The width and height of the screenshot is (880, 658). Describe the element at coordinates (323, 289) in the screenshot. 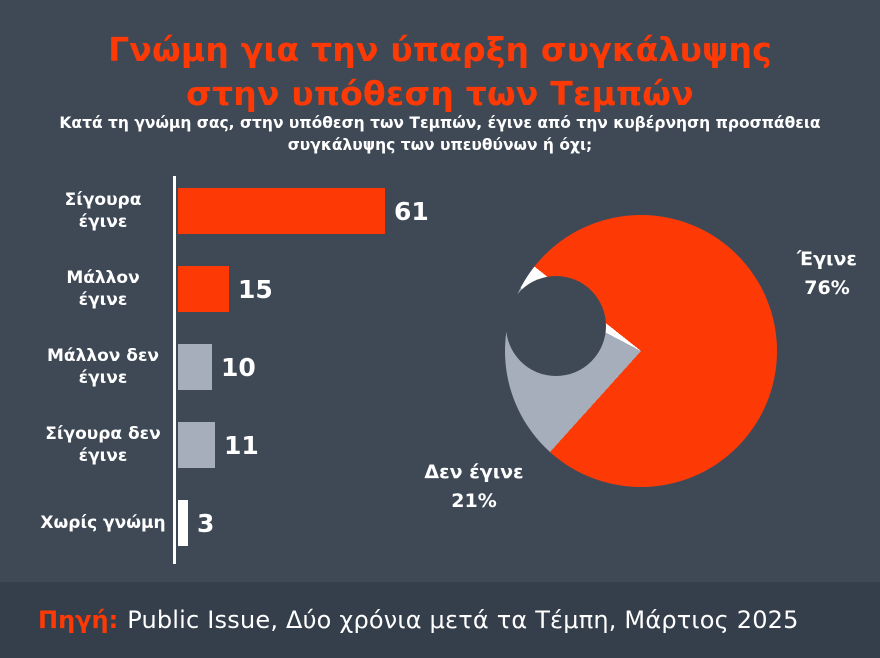

I see `bar-track: 15` at that location.